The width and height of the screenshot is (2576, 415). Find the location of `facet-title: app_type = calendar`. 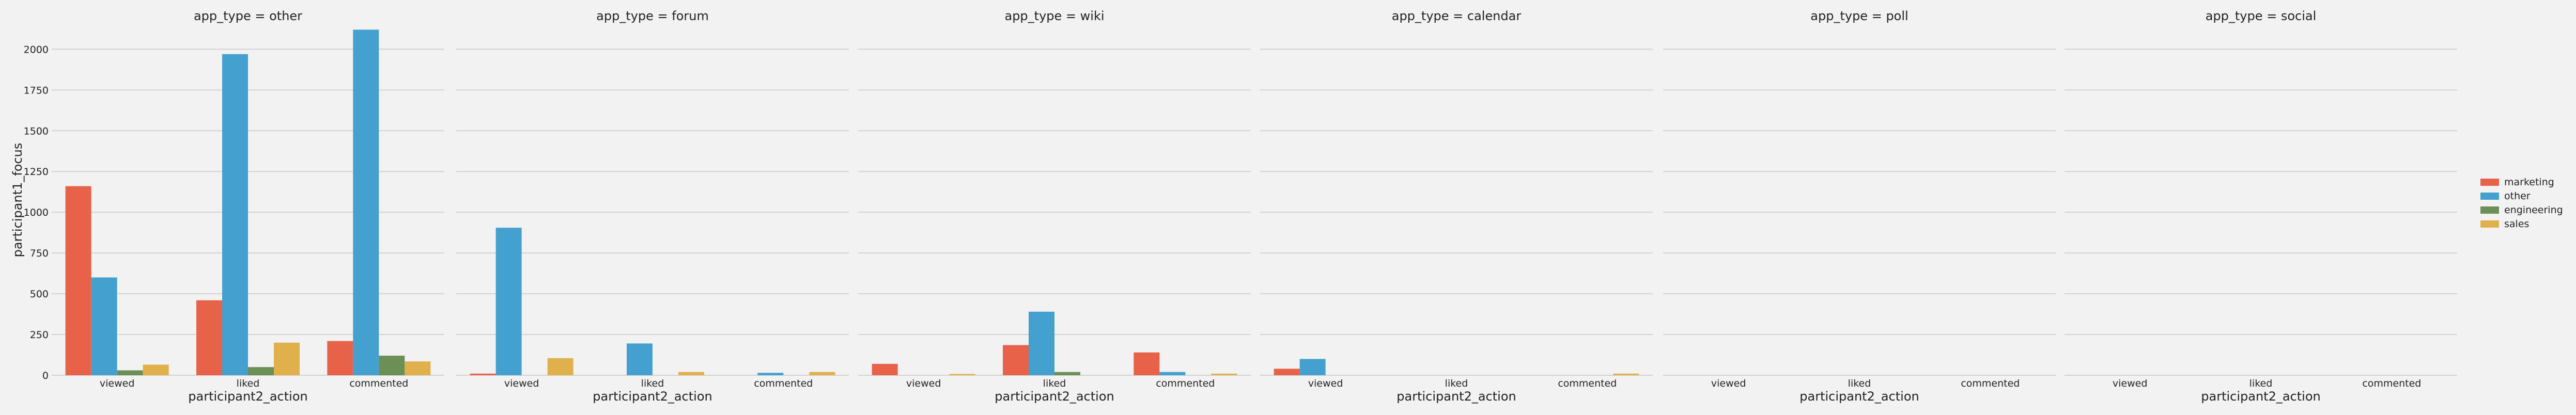

facet-title: app_type = calendar is located at coordinates (1457, 16).